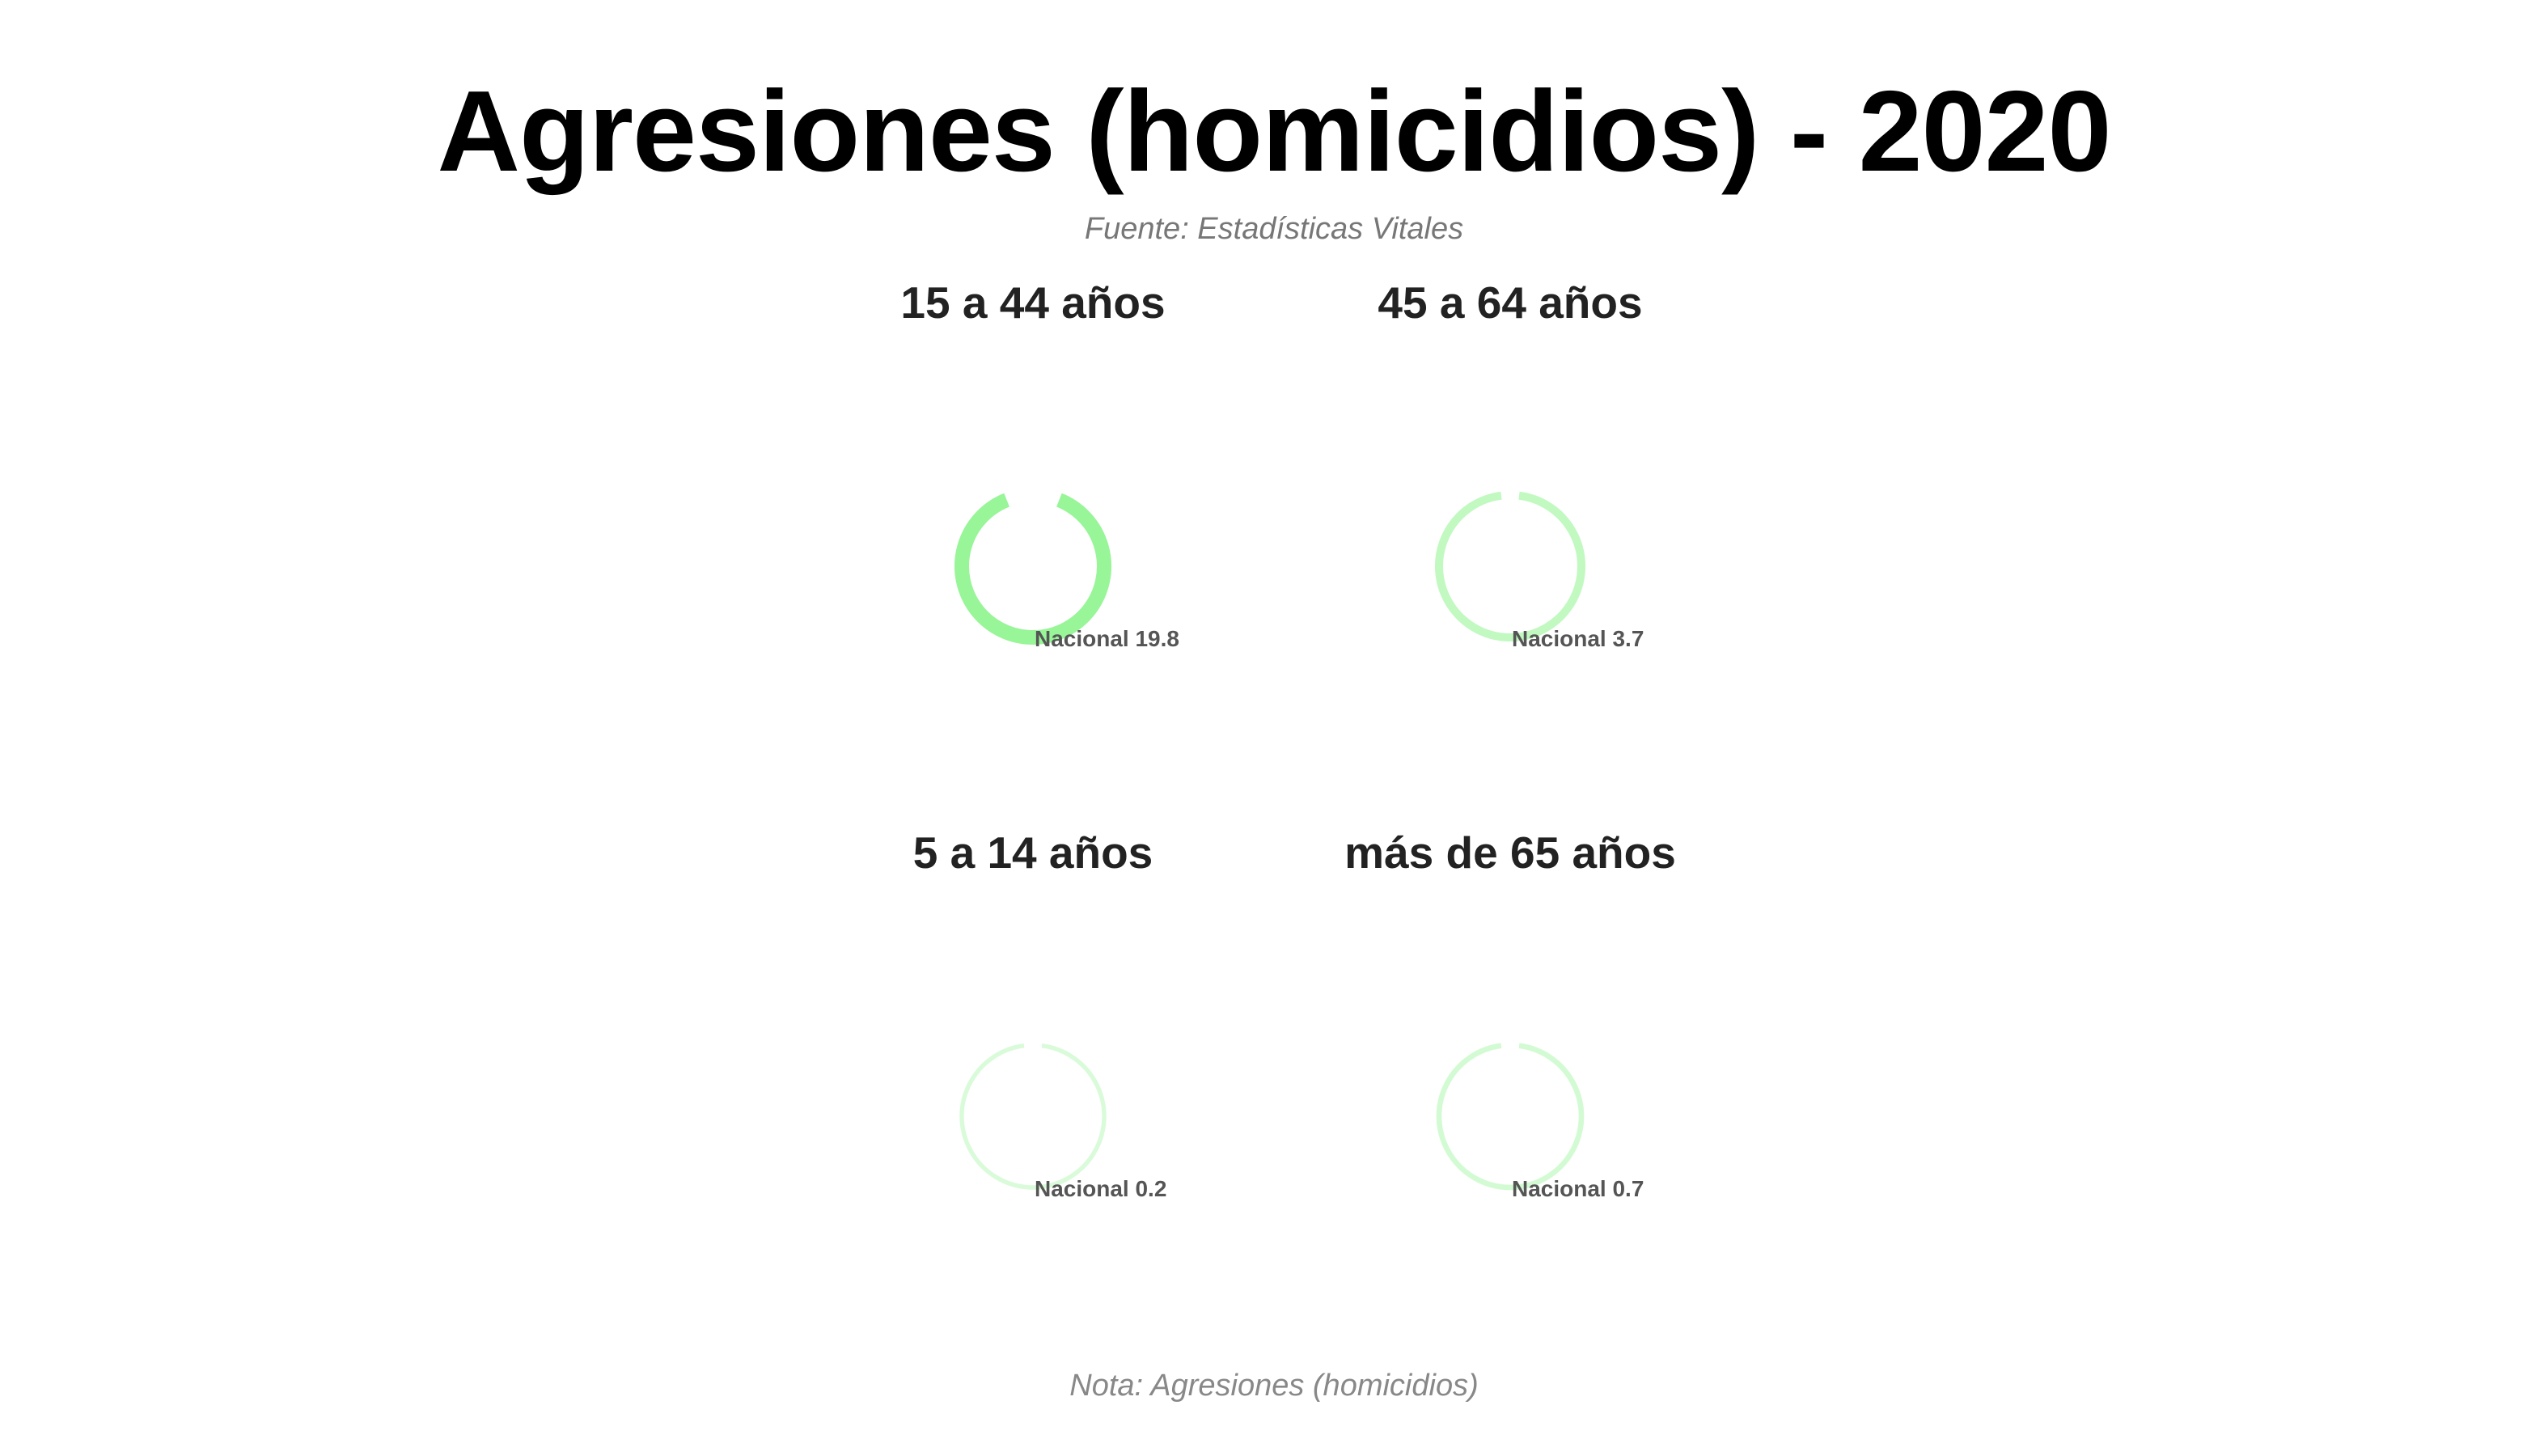 The width and height of the screenshot is (2548, 1456). I want to click on donut-panel-15-44: Nacional 19.8, so click(1066, 572).